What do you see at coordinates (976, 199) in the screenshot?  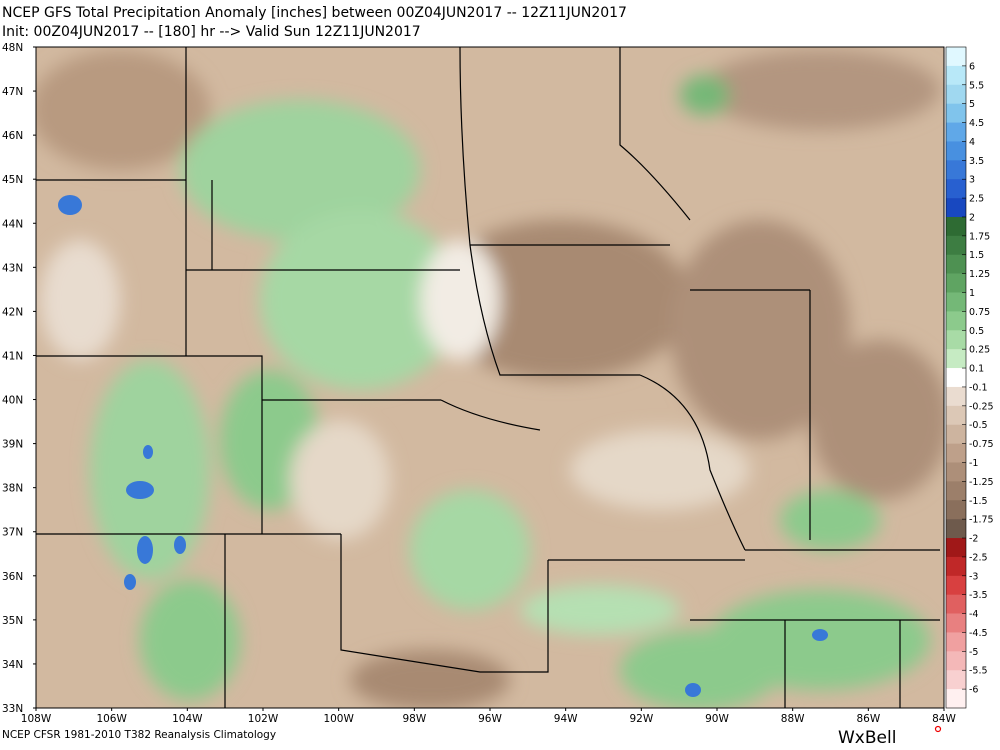 I see `colorbar-label: 2.5` at bounding box center [976, 199].